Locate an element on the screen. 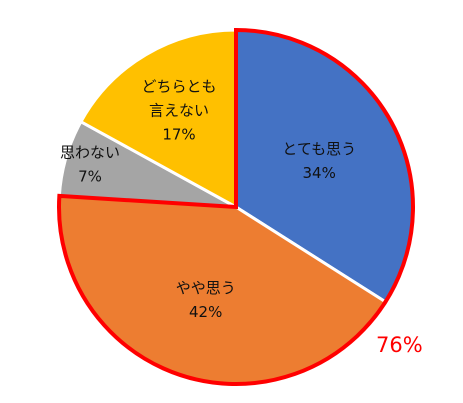 The width and height of the screenshot is (463, 403). slice-label-line: 思わない is located at coordinates (90, 153).